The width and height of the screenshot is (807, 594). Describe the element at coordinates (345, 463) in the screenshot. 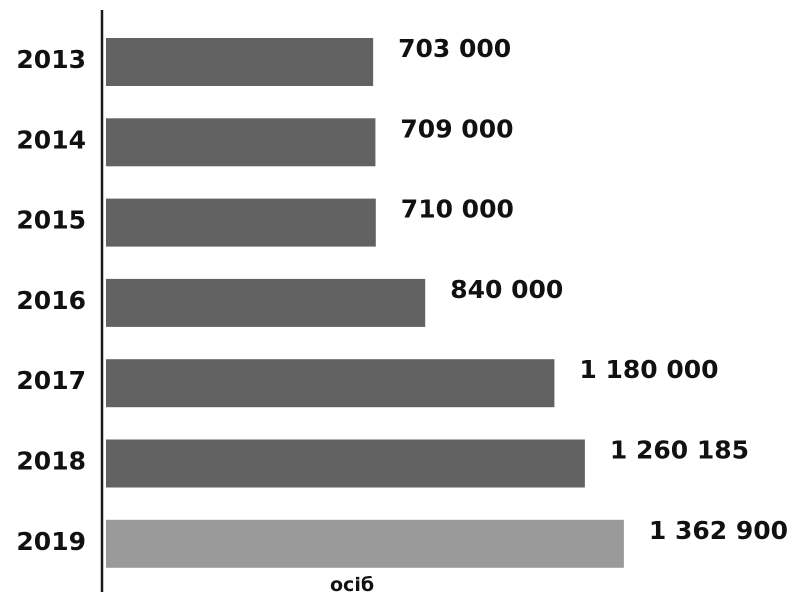

I see `bar-2018` at that location.